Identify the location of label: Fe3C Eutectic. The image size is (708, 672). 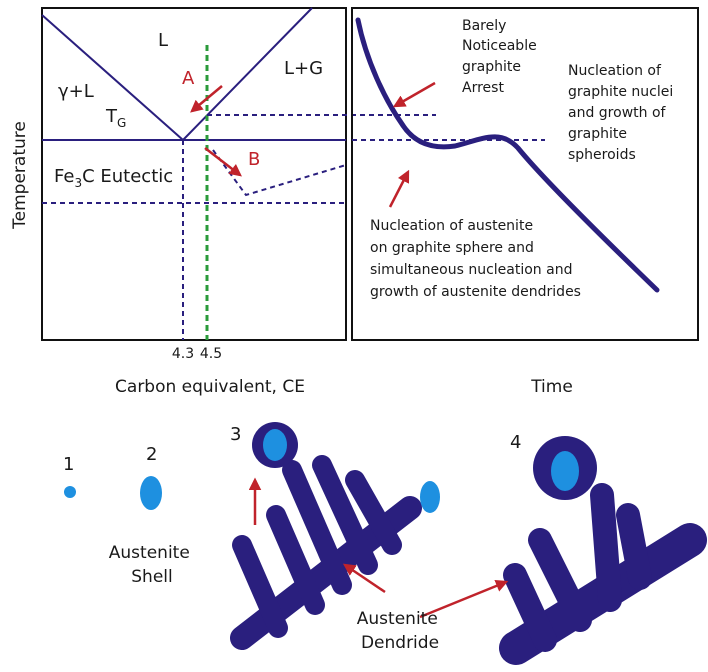
(113, 178).